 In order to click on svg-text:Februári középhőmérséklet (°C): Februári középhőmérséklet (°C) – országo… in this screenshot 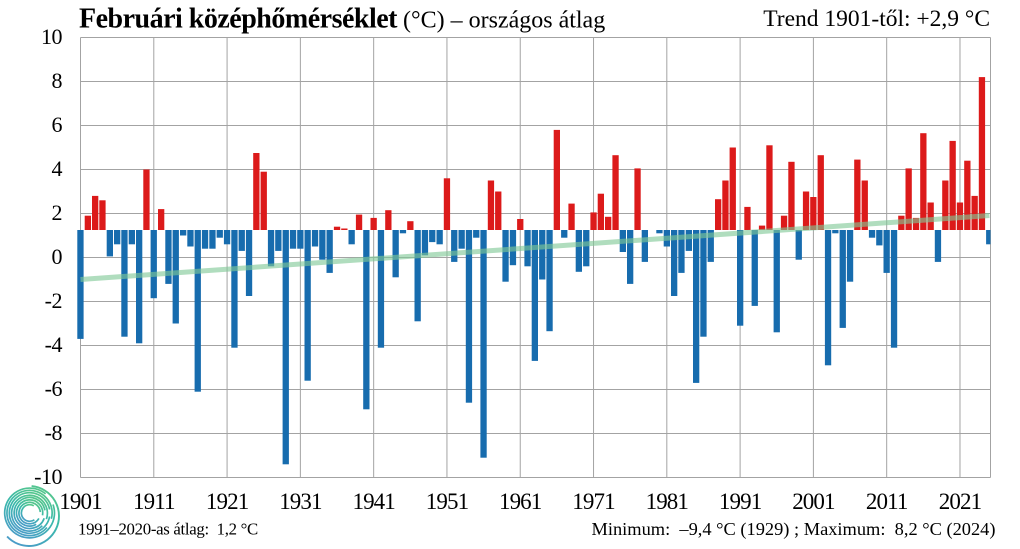, I will do `click(342, 19)`.